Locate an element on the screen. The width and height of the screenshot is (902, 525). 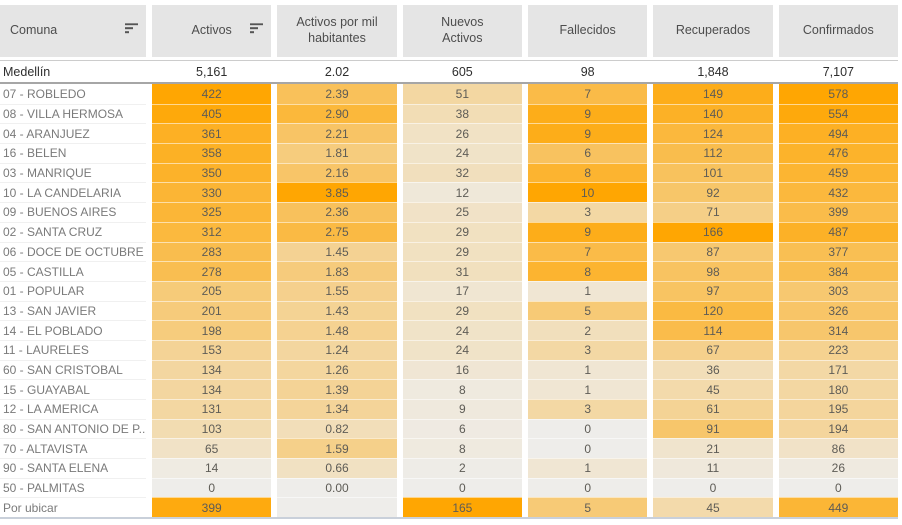
cell-activos: 283 is located at coordinates (212, 251).